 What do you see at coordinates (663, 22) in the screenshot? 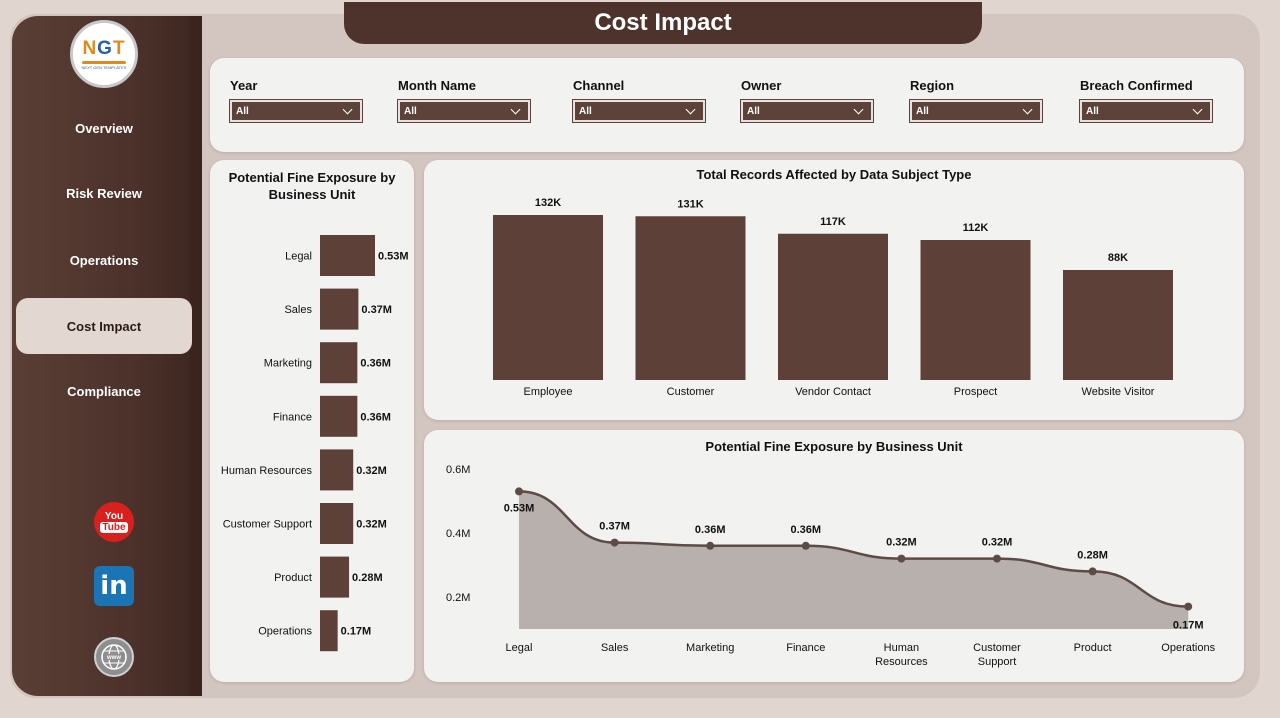
I see `page-title: Cost Impact` at bounding box center [663, 22].